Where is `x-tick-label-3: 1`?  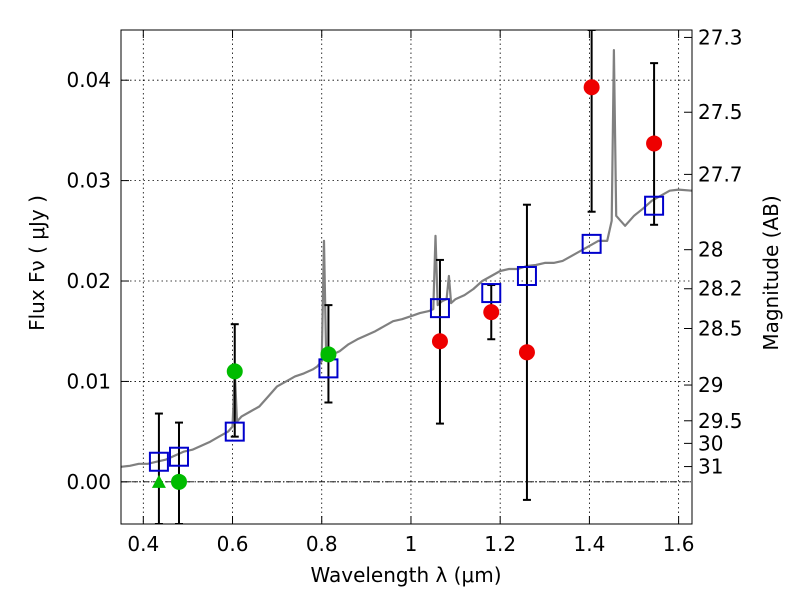 x-tick-label-3: 1 is located at coordinates (411, 544).